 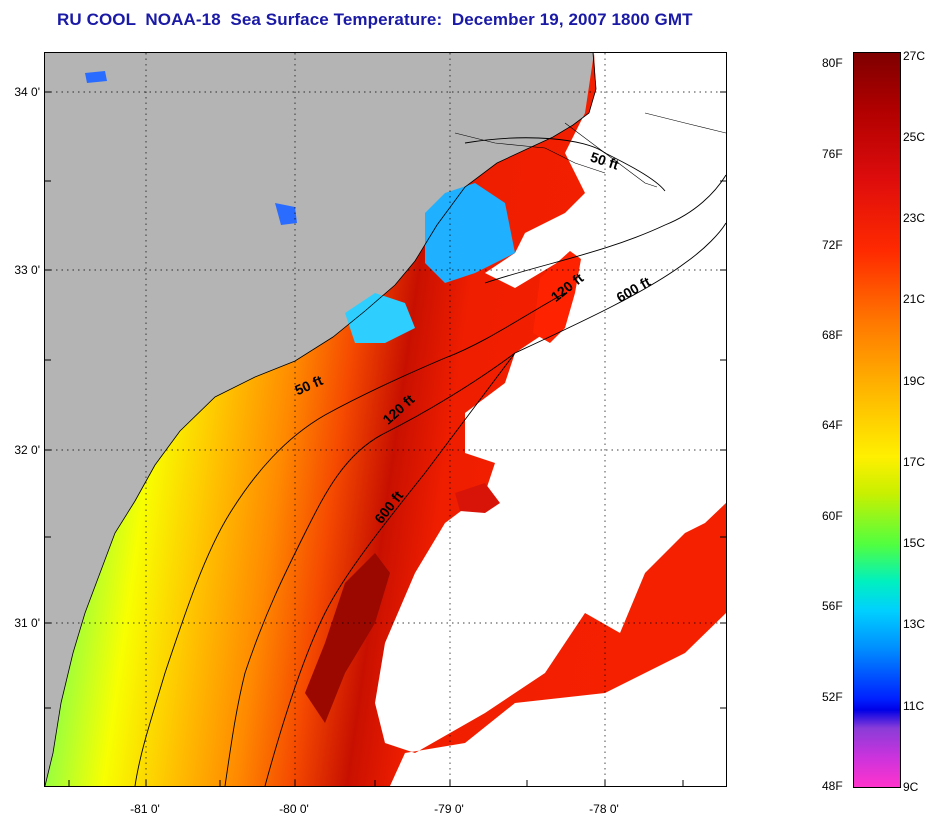 What do you see at coordinates (604, 809) in the screenshot?
I see `x-tick-label: -78 0'` at bounding box center [604, 809].